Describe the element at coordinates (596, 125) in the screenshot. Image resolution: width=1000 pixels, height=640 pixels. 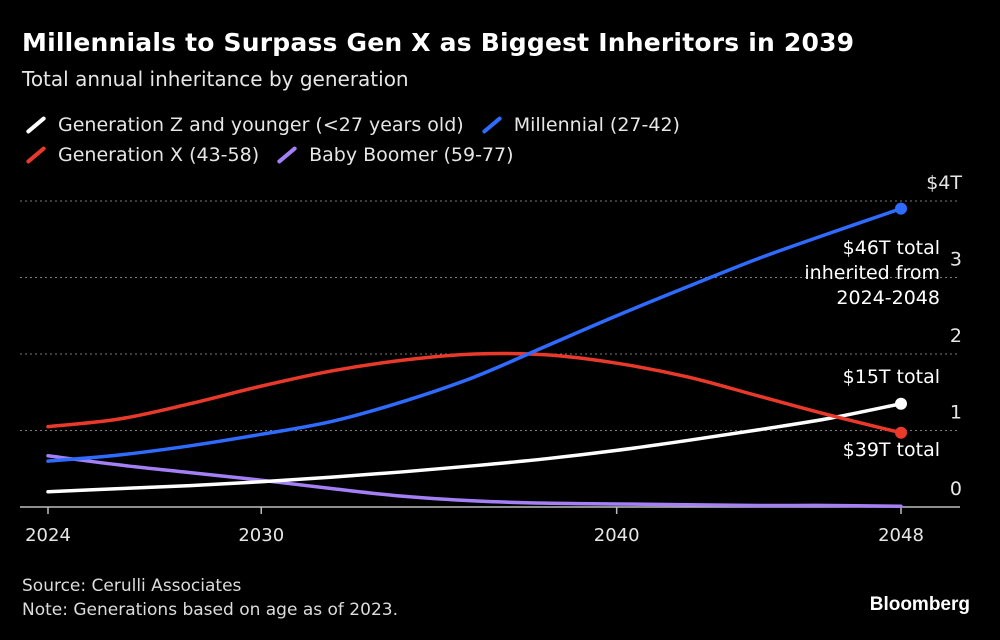
I see `legend-label-millennial: Millennial (27-42)` at that location.